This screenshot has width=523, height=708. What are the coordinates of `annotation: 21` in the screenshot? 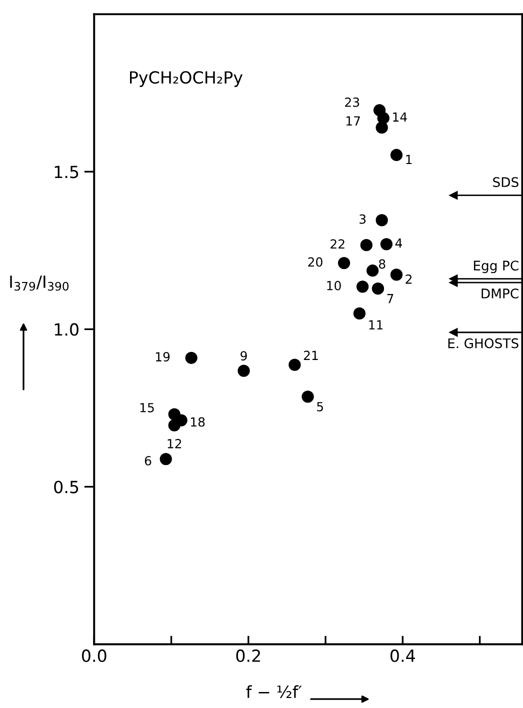 It's located at (311, 355).